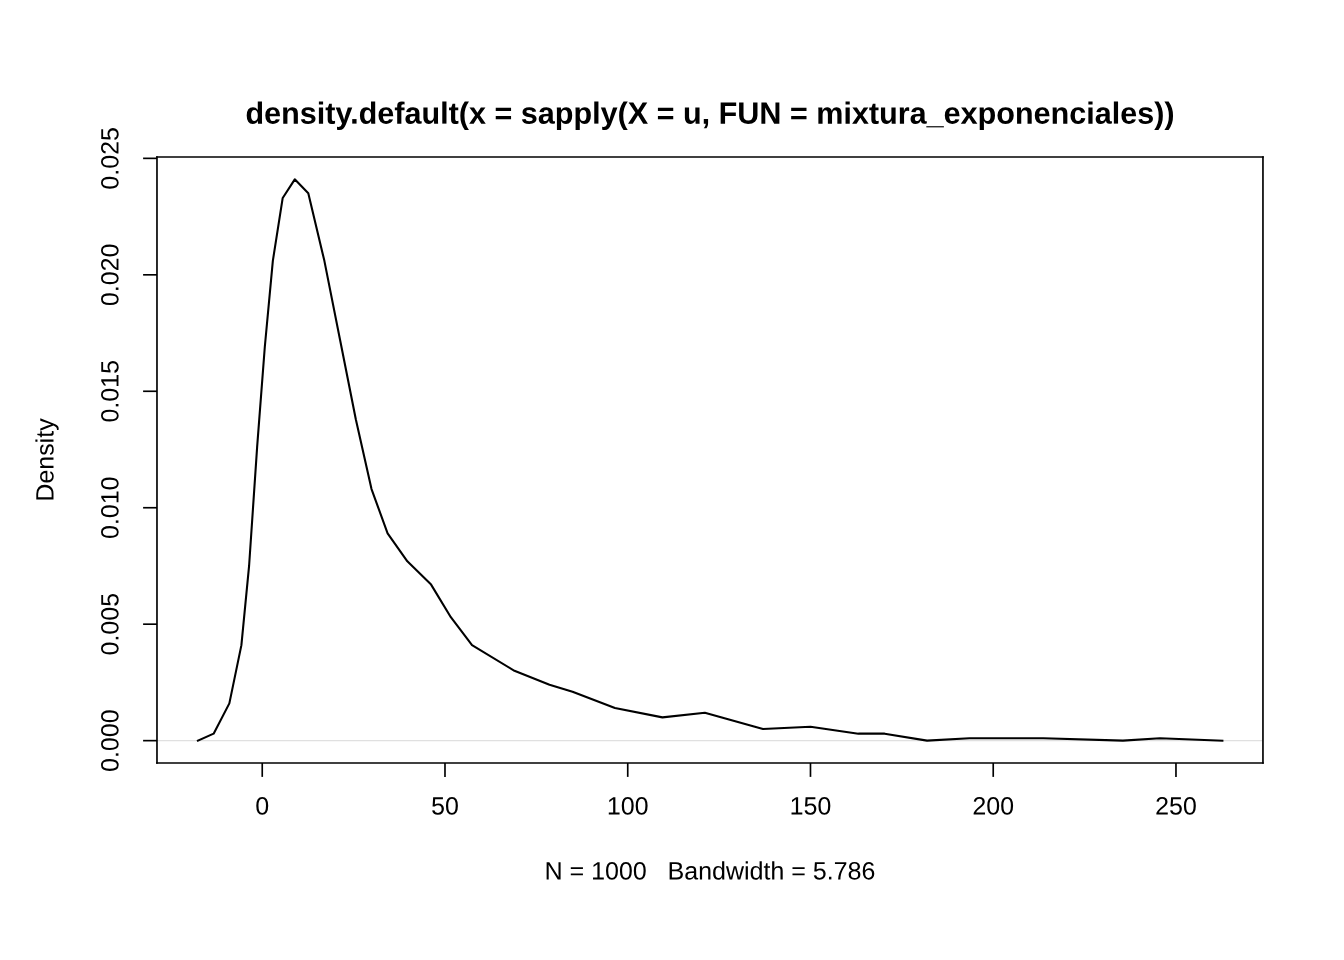 This screenshot has height=960, width=1344. I want to click on y-tick-label: 0.025, so click(110, 158).